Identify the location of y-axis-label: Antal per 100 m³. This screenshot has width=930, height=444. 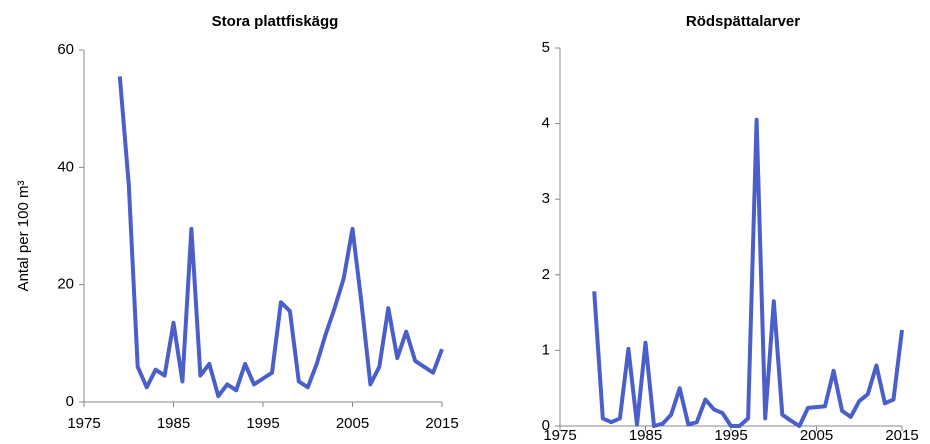
(23, 236).